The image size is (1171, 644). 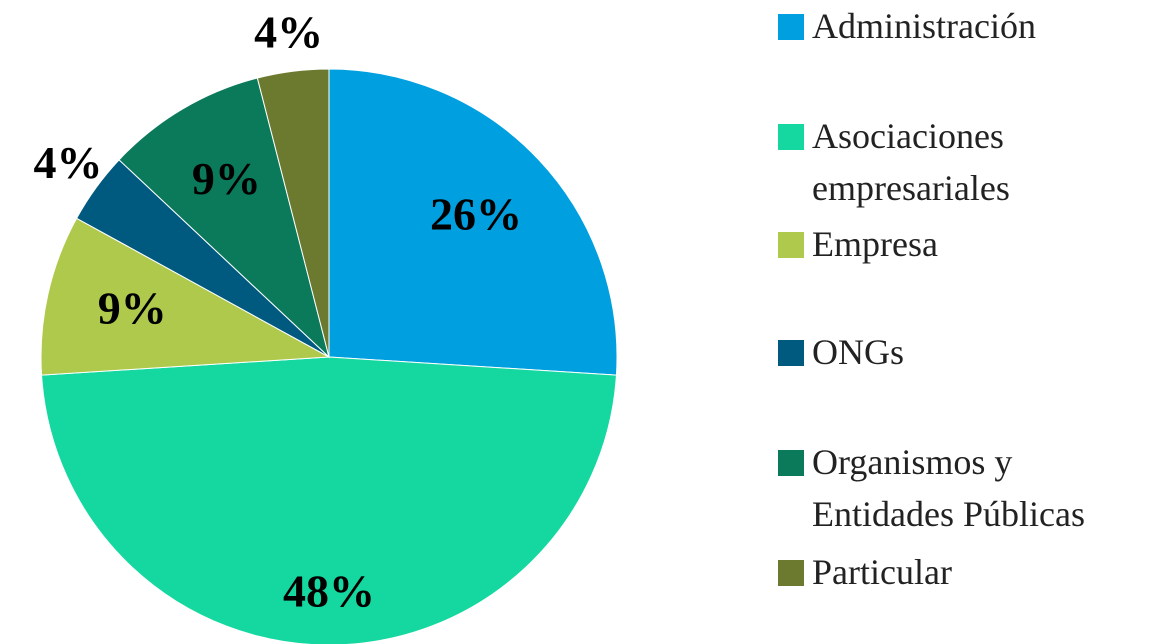 What do you see at coordinates (882, 572) in the screenshot?
I see `legend-label: Particular` at bounding box center [882, 572].